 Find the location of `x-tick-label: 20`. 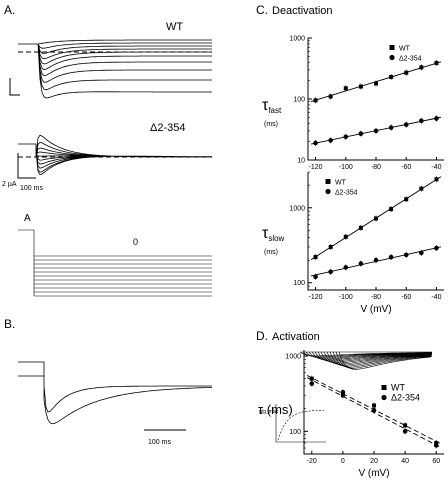

x-tick-label: 20 is located at coordinates (374, 461).